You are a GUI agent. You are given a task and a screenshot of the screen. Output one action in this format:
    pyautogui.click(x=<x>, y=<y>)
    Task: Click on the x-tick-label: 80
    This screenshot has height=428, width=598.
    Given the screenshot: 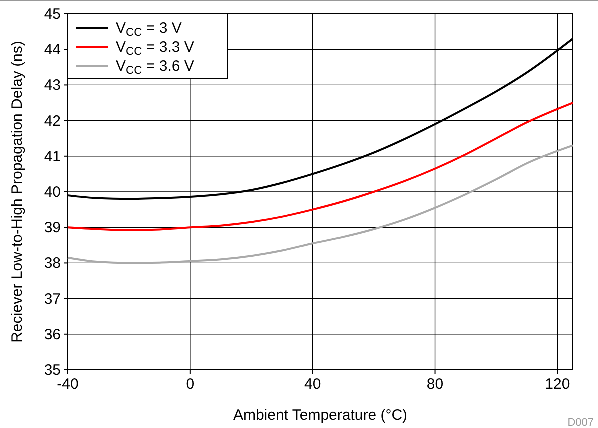 What is the action you would take?
    pyautogui.click(x=435, y=384)
    